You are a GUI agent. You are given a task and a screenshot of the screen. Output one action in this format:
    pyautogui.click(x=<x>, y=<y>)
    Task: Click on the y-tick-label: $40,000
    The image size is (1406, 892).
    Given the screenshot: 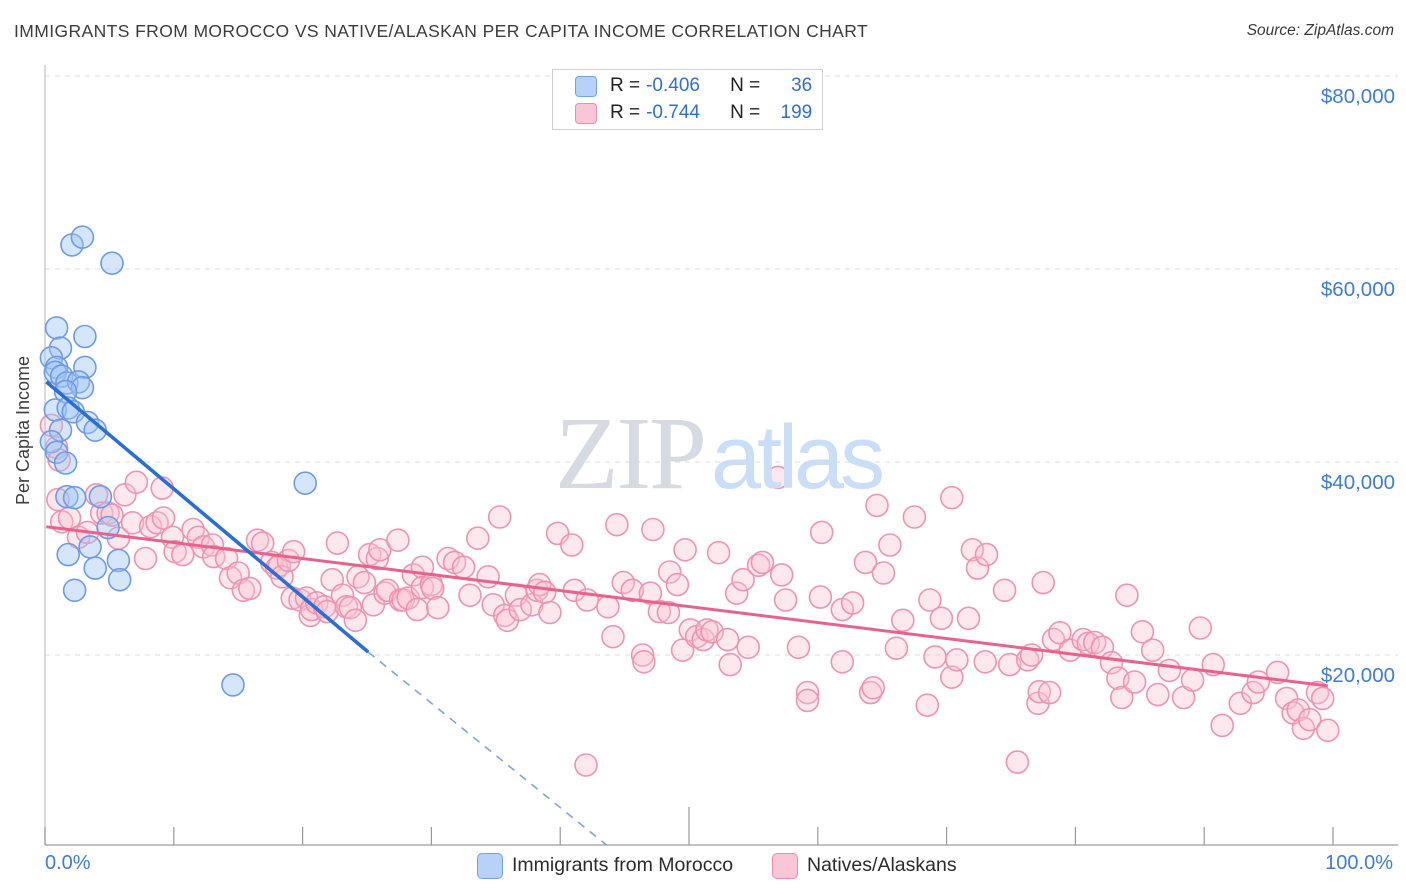 What is the action you would take?
    pyautogui.click(x=1357, y=482)
    